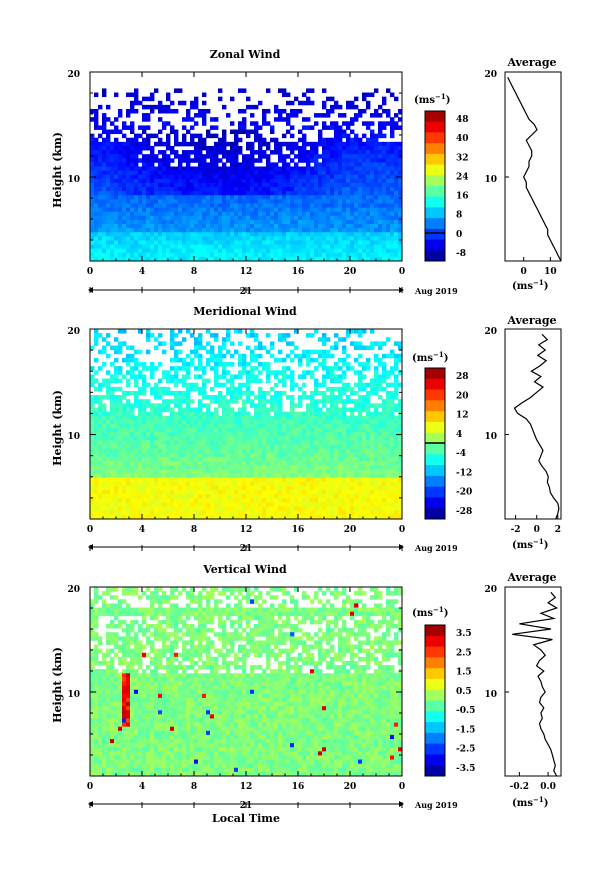 This screenshot has height=873, width=616. Describe the element at coordinates (298, 272) in the screenshot. I see `x-tick-label: 16` at that location.